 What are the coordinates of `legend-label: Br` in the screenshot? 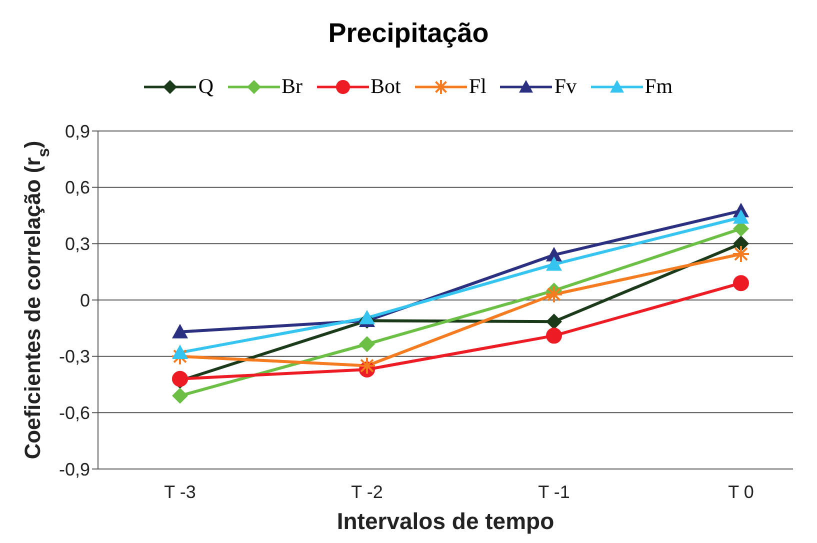 It's located at (292, 86).